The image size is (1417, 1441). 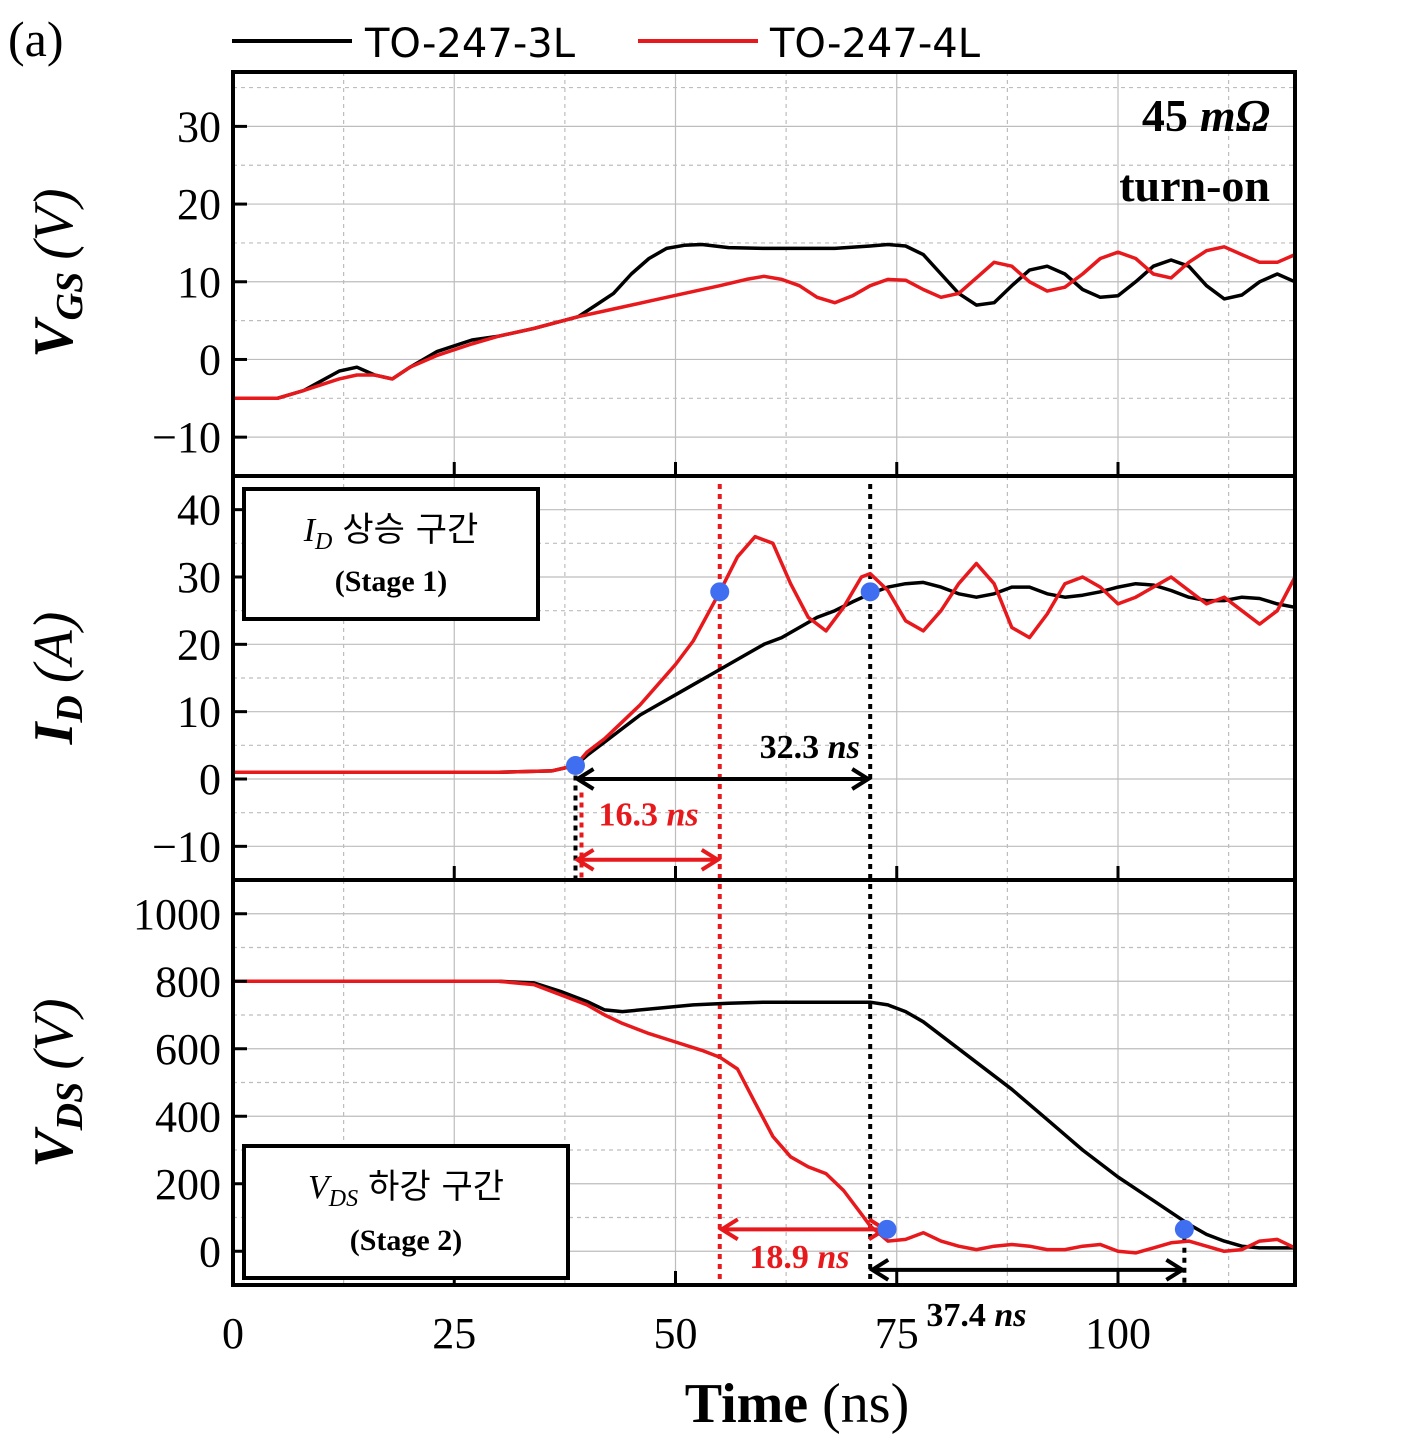 What do you see at coordinates (233, 1333) in the screenshot?
I see `xtick-label: 0` at bounding box center [233, 1333].